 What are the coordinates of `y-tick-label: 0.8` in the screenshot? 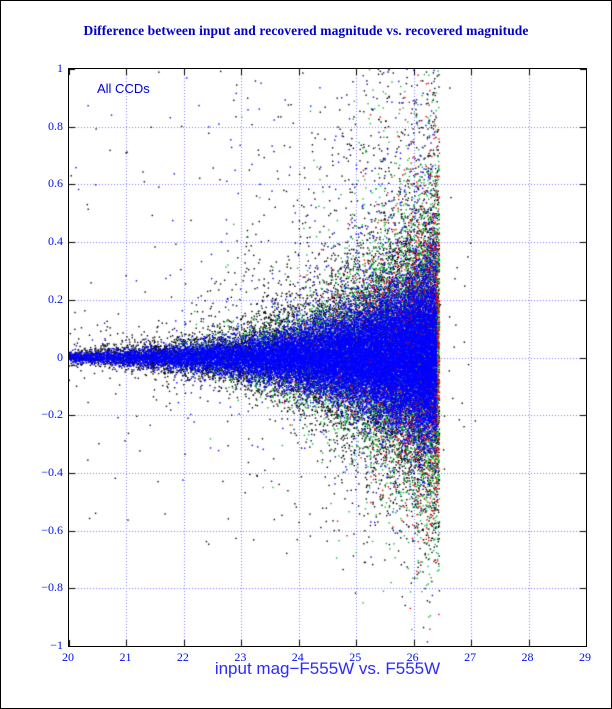 It's located at (55, 125).